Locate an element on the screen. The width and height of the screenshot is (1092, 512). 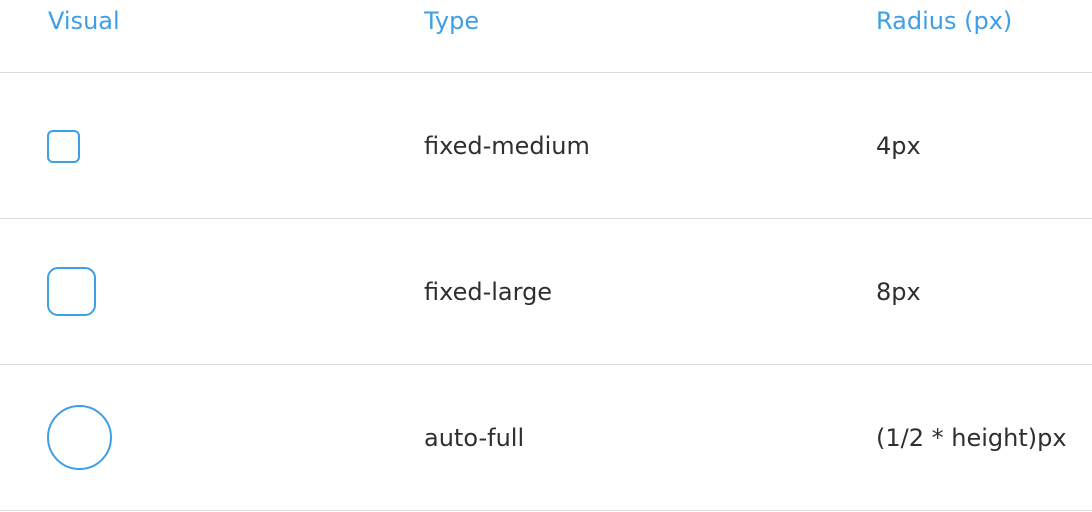
header-visual: Visual is located at coordinates (84, 21).